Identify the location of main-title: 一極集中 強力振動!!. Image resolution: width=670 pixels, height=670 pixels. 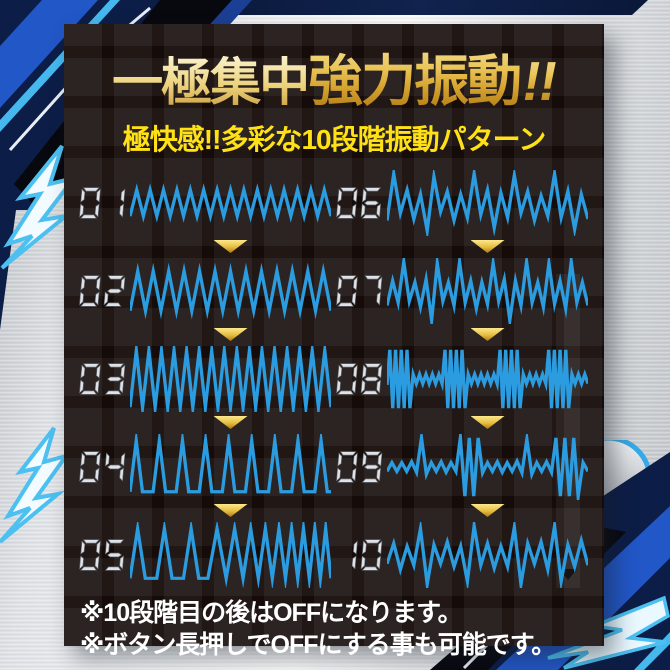
(334, 76).